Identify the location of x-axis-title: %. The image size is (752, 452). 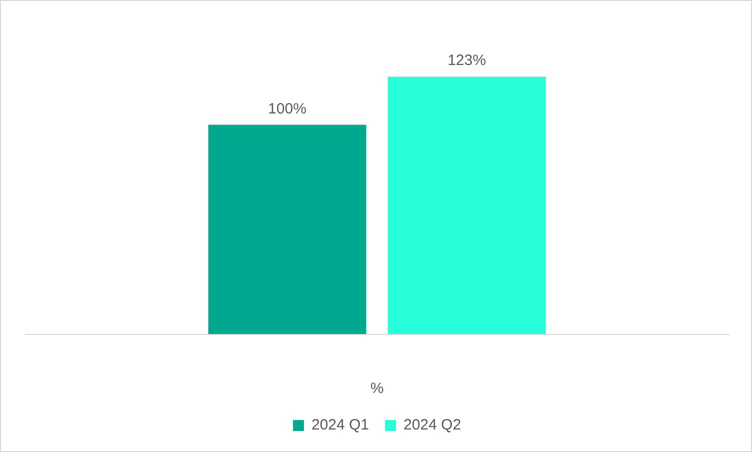
(377, 389).